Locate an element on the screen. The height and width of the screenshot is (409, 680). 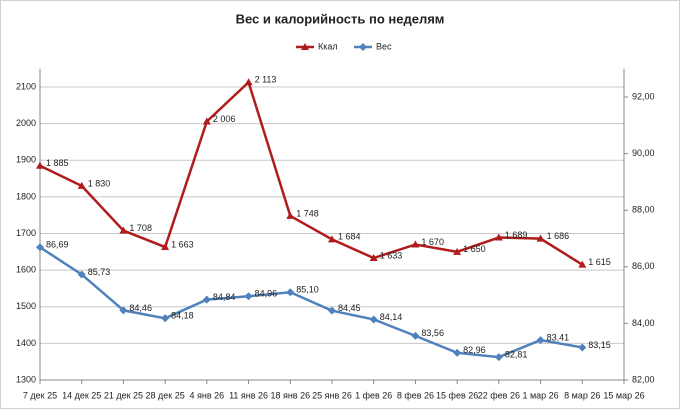
data-label: 84,45 is located at coordinates (349, 308).